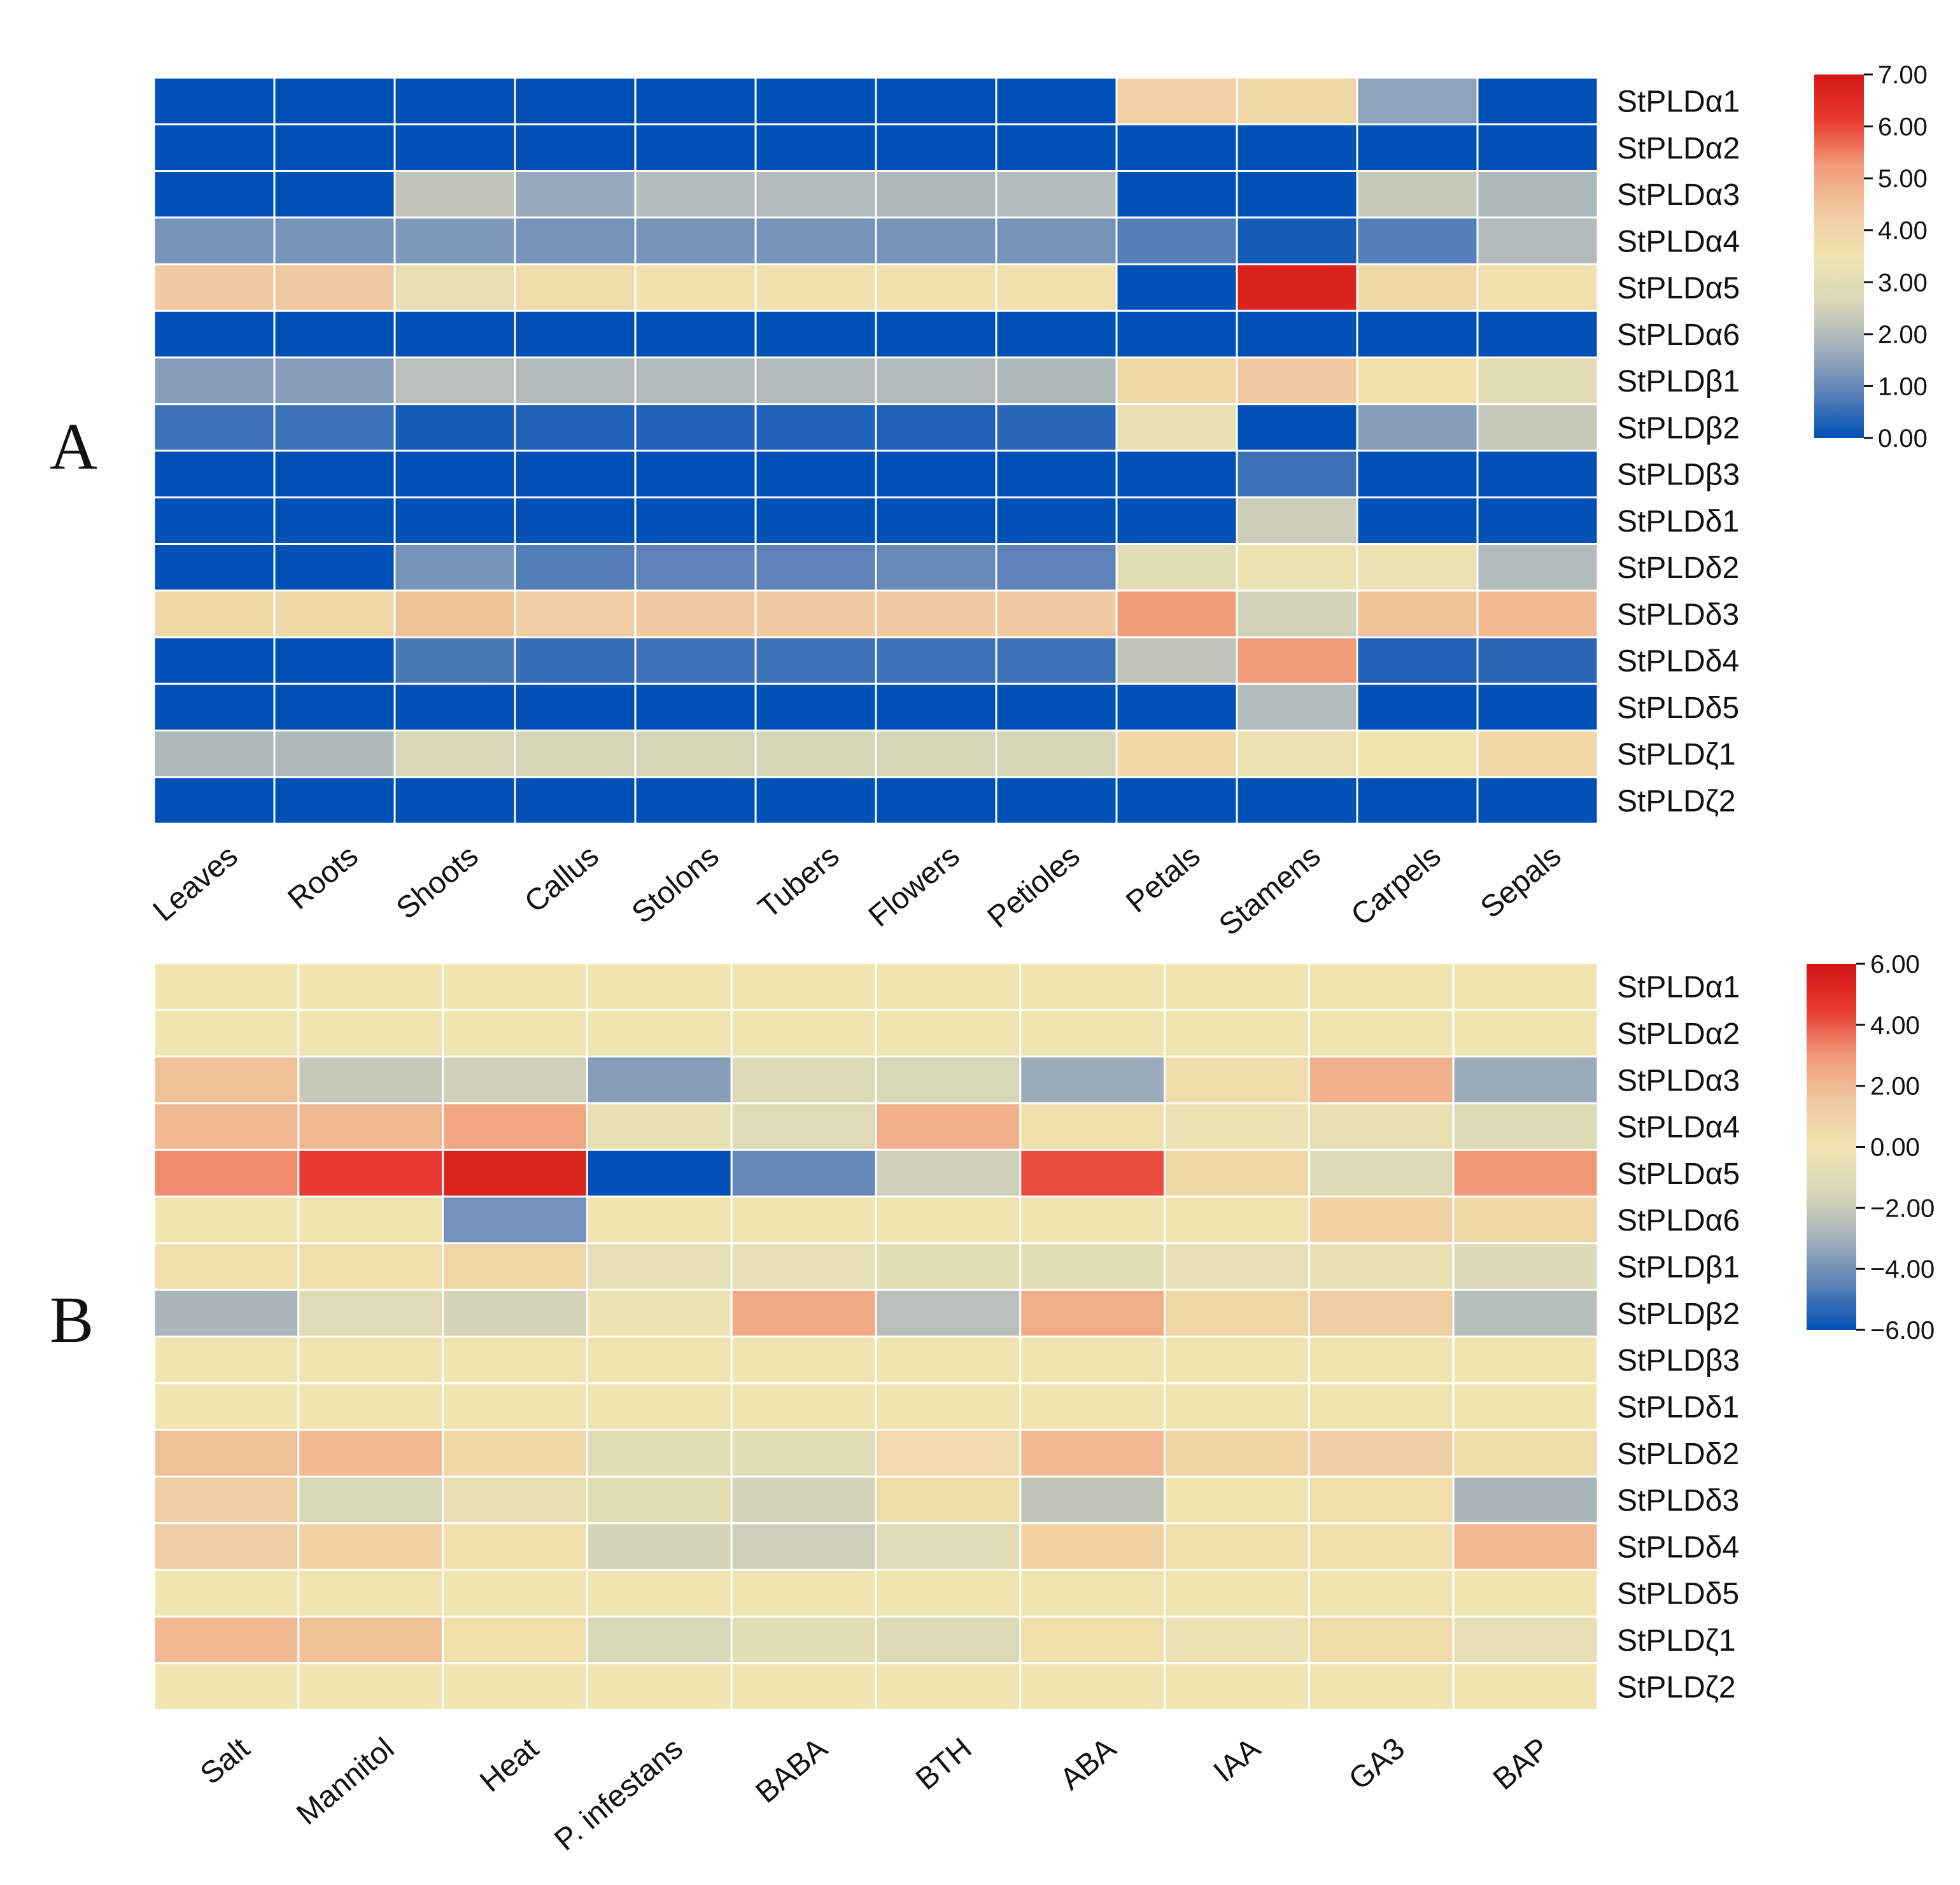 This screenshot has width=1960, height=1885. What do you see at coordinates (335, 520) in the screenshot?
I see `cell-a-stpldδ1-roots` at bounding box center [335, 520].